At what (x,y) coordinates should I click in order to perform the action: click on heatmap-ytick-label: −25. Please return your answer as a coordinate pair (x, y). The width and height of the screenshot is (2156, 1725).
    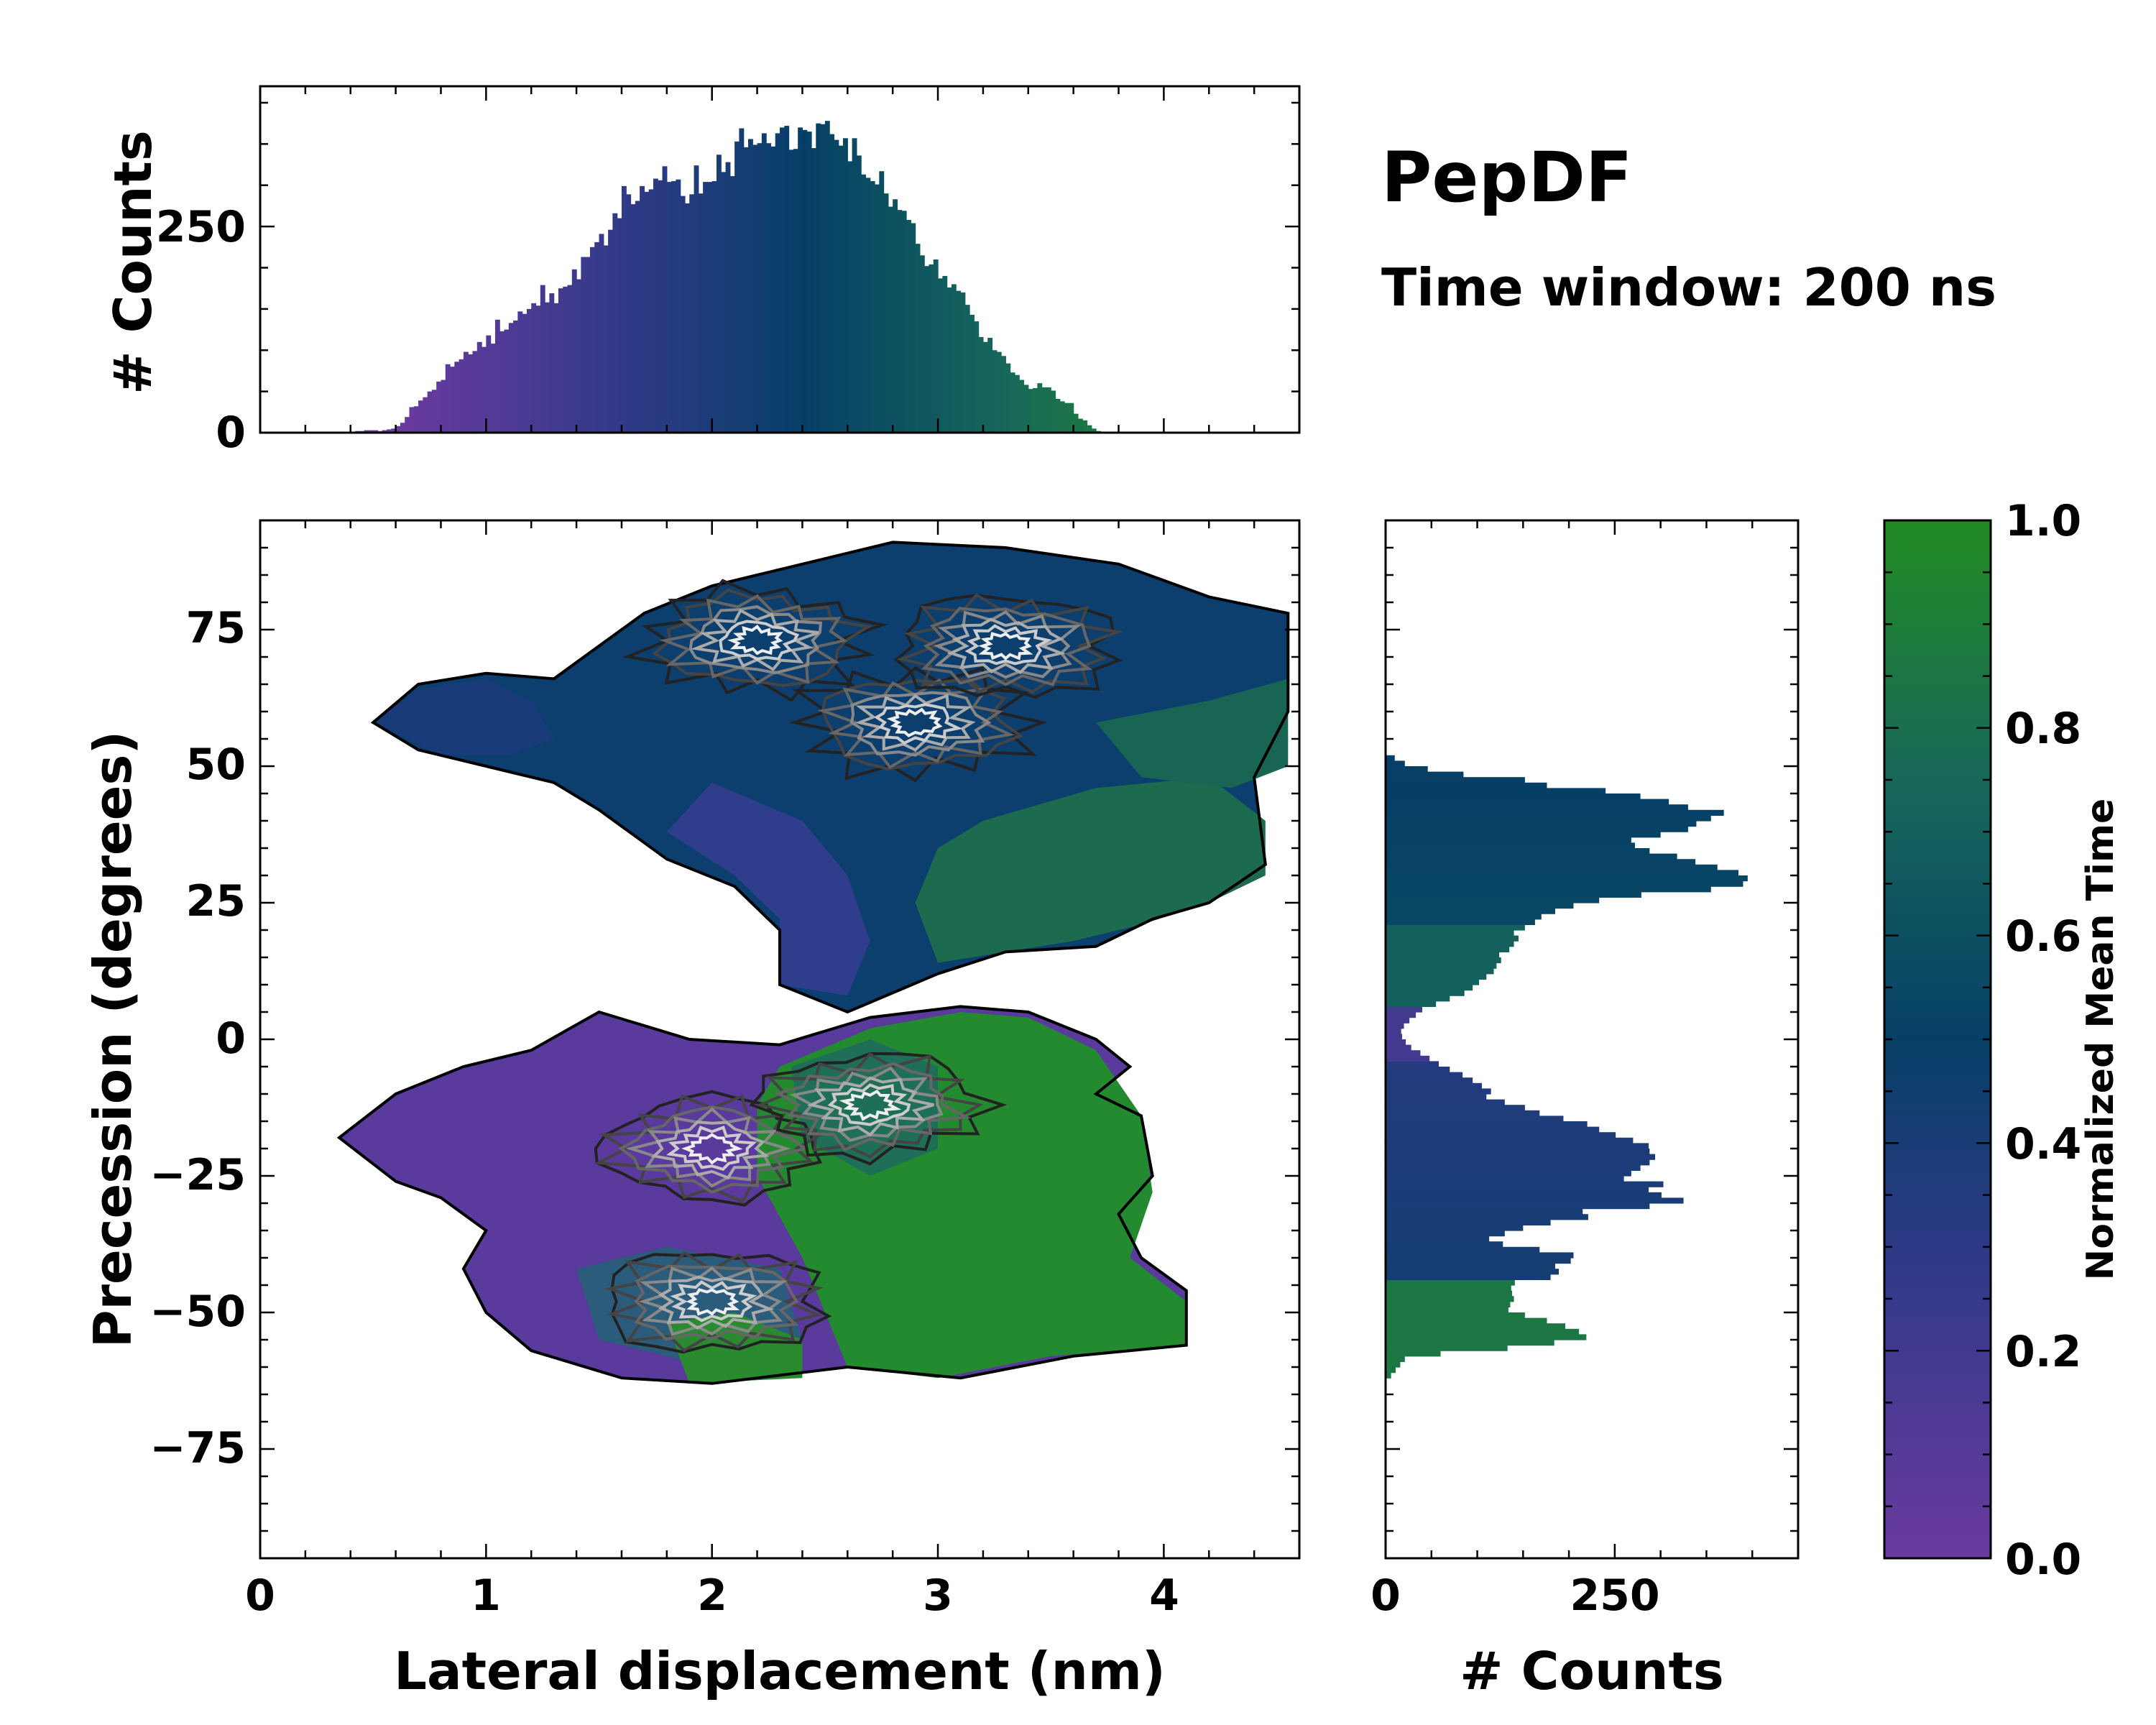
    Looking at the image, I should click on (198, 1175).